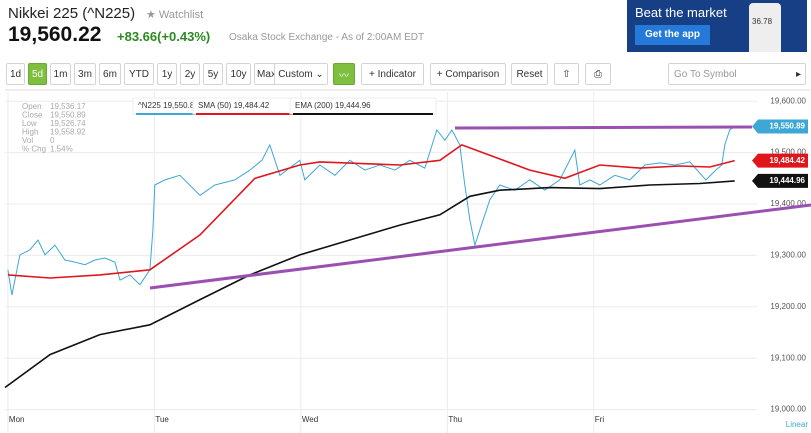  I want to click on info-label: High, so click(30, 132).